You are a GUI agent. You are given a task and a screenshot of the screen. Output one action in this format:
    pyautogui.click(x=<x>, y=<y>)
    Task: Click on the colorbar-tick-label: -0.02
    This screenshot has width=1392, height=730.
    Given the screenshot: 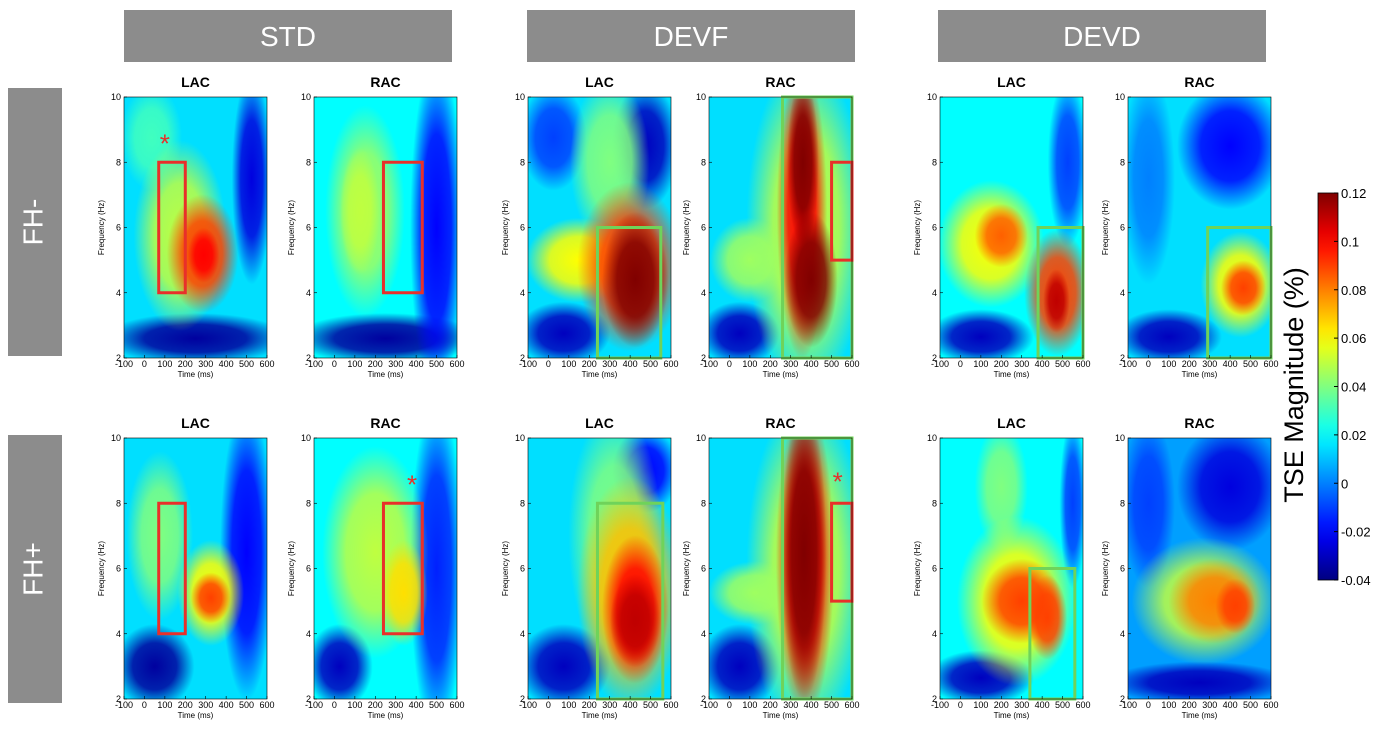 What is the action you would take?
    pyautogui.click(x=1356, y=532)
    